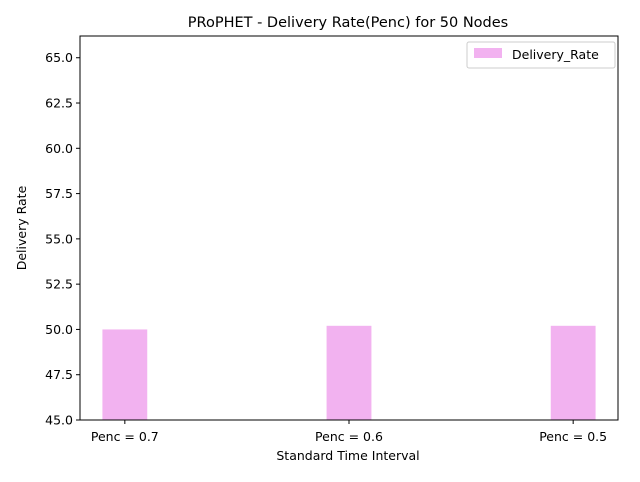  Describe the element at coordinates (555, 54) in the screenshot. I see `legend-label: Delivery_Rate` at that location.